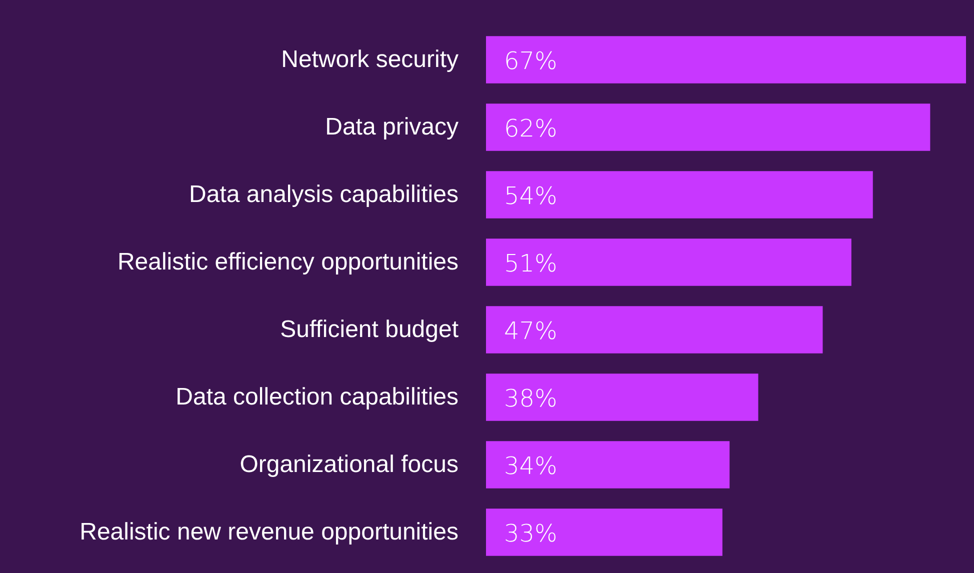 The image size is (974, 573). Describe the element at coordinates (531, 196) in the screenshot. I see `data-label: 54%` at that location.